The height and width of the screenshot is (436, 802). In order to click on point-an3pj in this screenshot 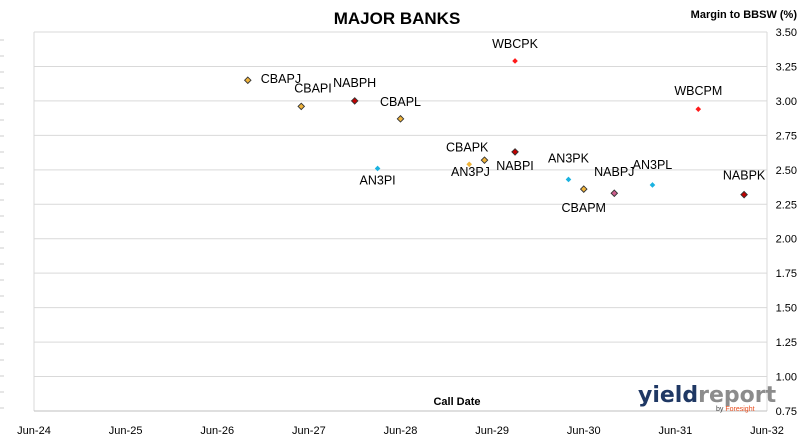, I will do `click(484, 160)`.